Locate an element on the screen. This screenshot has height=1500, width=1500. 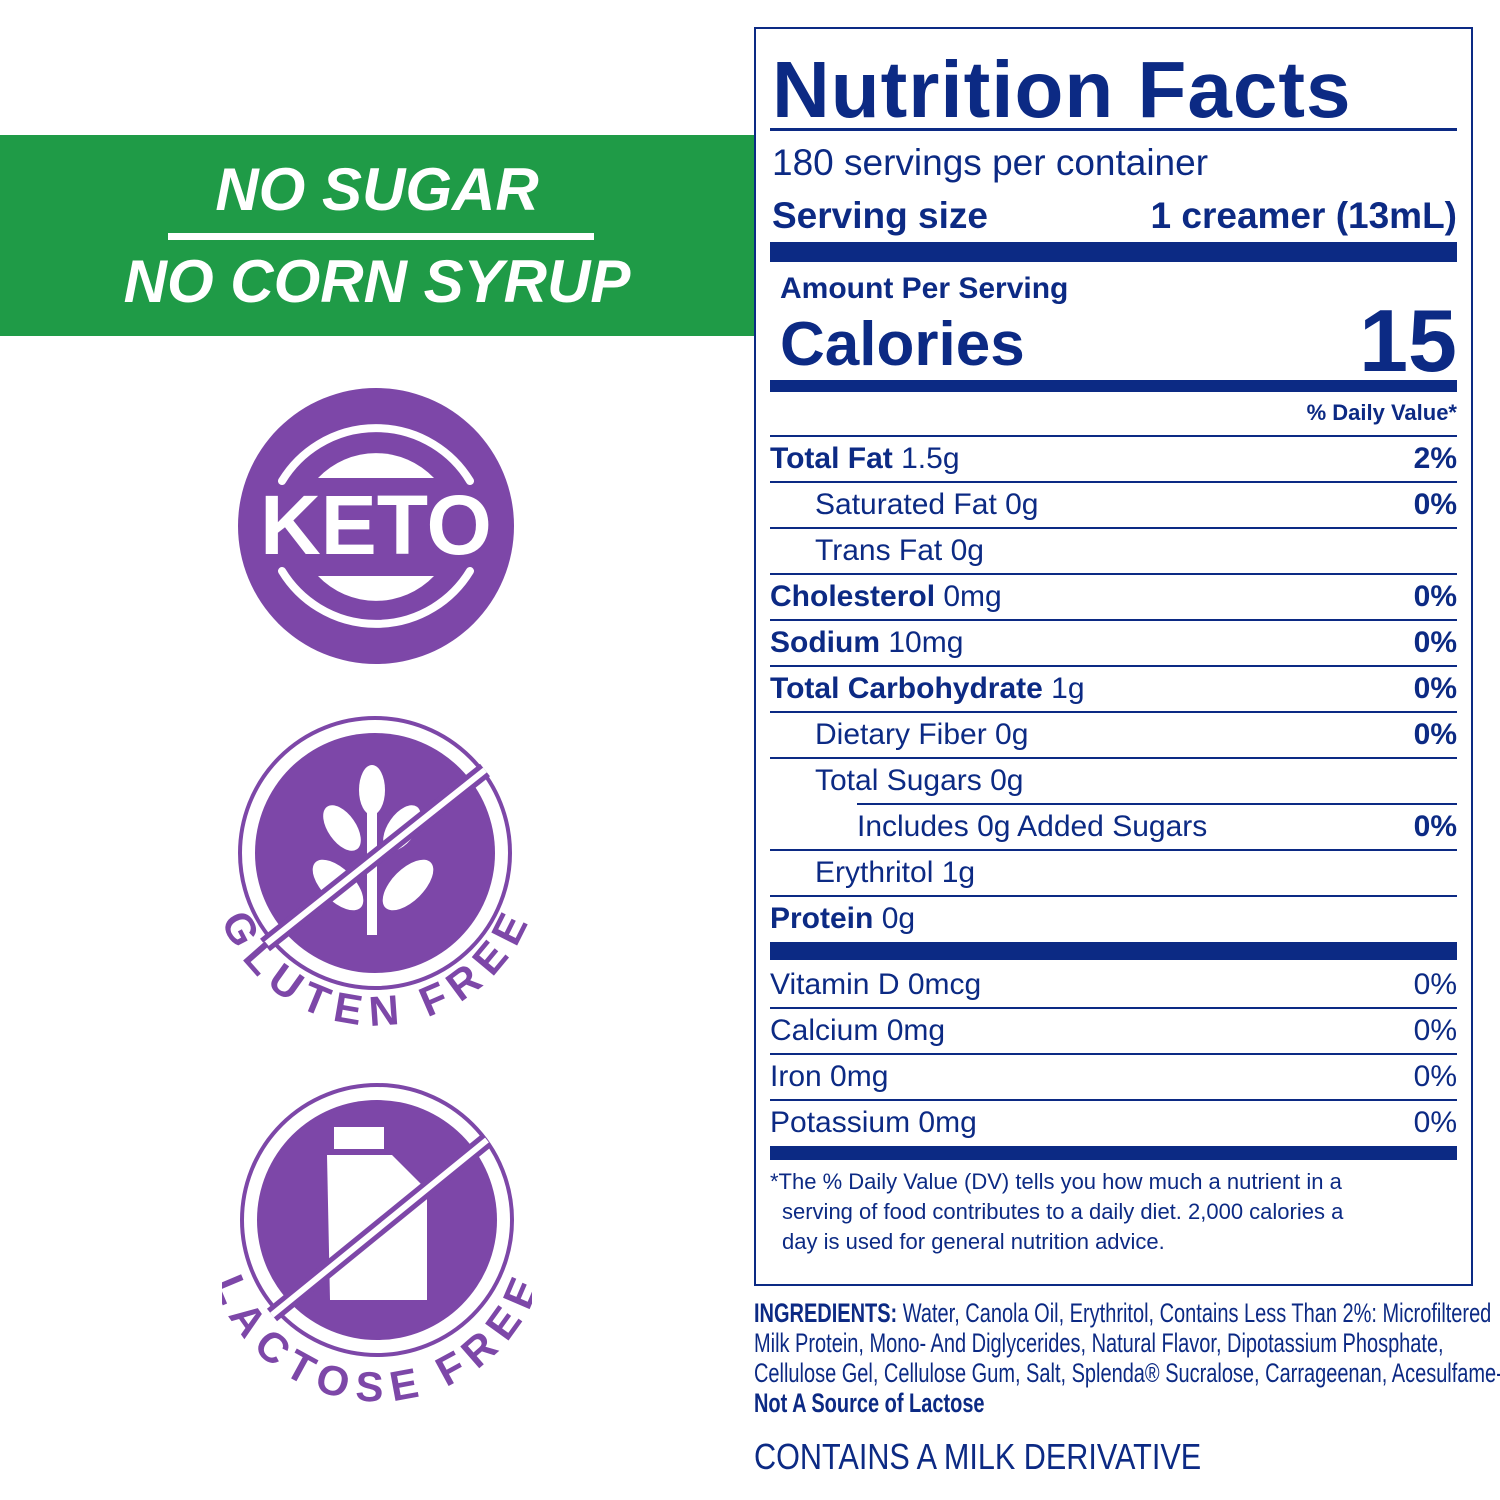
nutrient-name: Includes 0g Added Sugars is located at coordinates (1032, 826).